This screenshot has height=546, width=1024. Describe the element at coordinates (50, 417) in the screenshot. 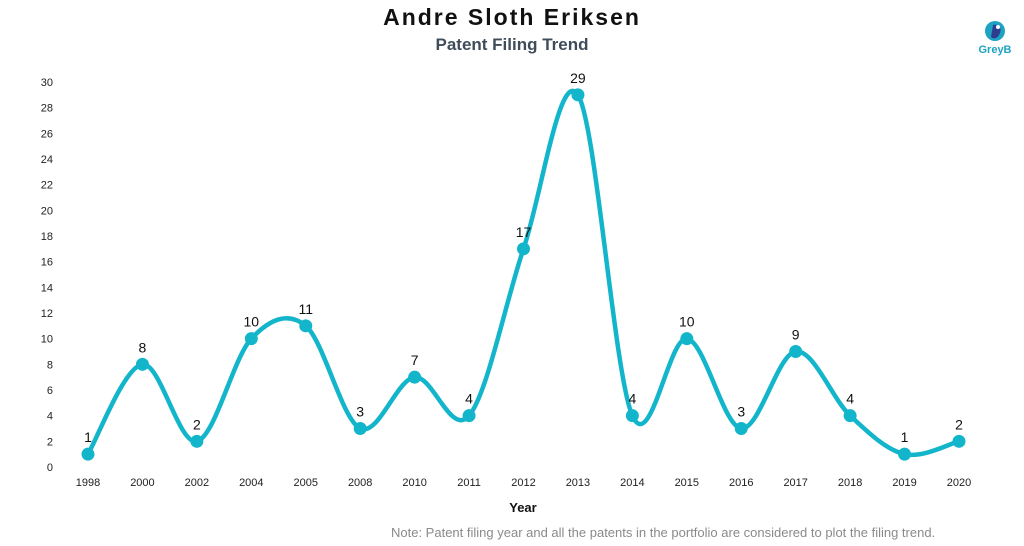

I see `y-tick-label: 4` at that location.